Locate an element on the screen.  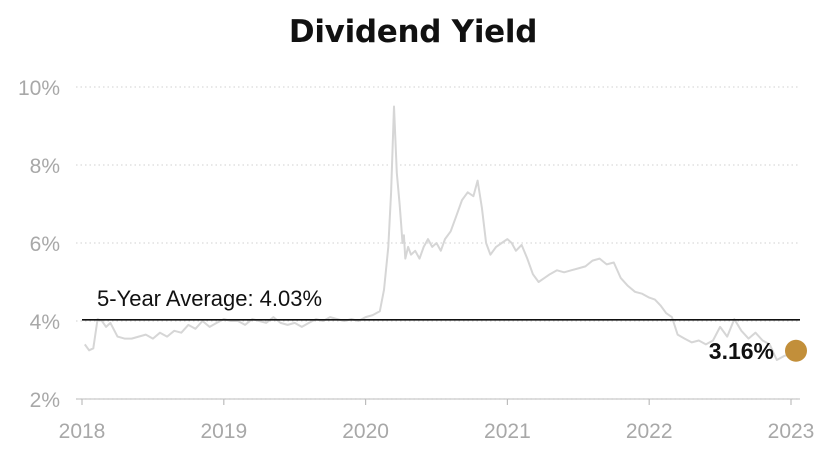
current-value-marker is located at coordinates (796, 350).